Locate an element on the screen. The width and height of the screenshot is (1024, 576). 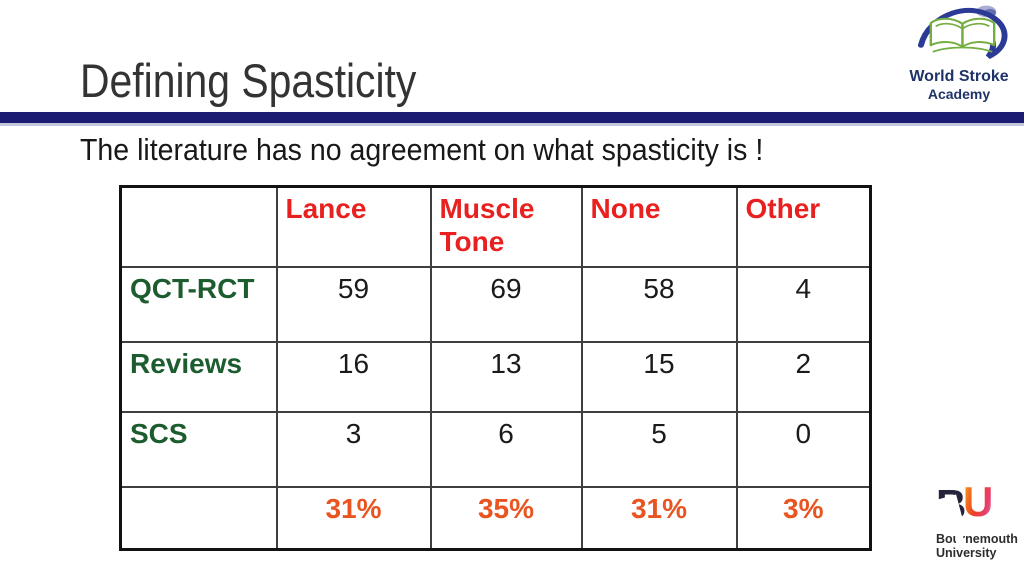
table-cell: 13 is located at coordinates (506, 376).